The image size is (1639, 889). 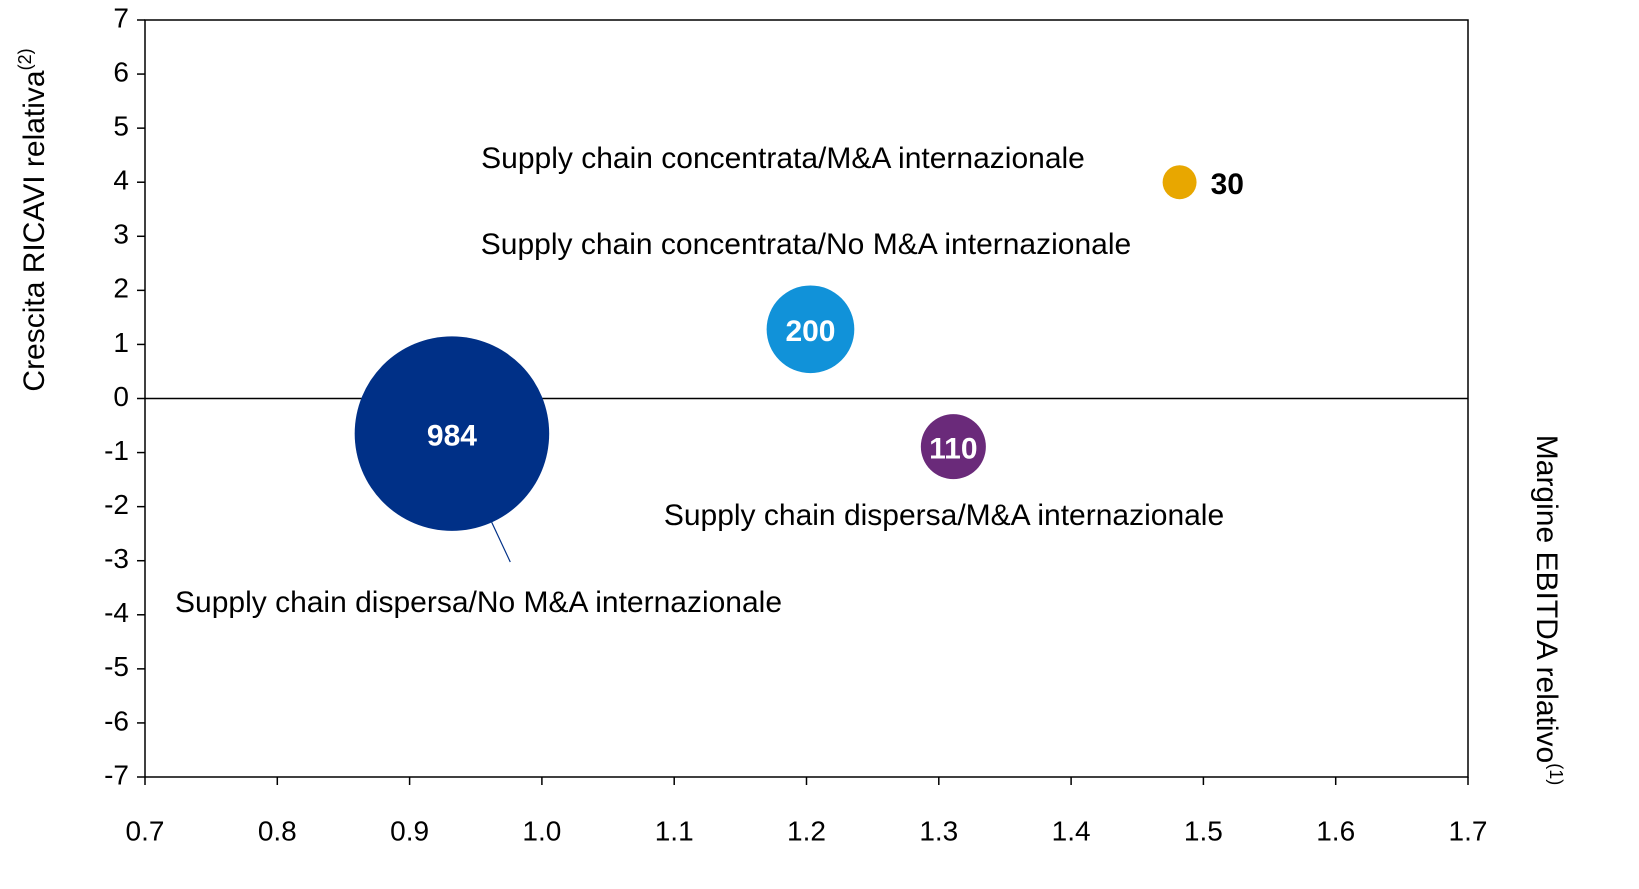 I want to click on y-tick-label: -6, so click(x=116, y=720).